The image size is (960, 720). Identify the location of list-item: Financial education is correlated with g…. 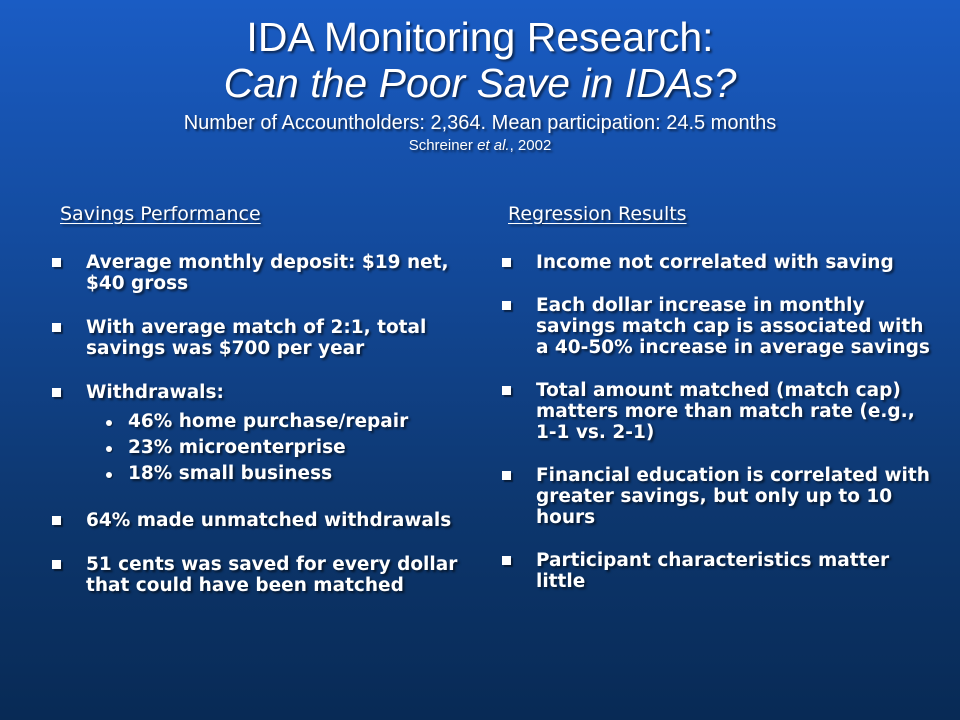
(714, 496).